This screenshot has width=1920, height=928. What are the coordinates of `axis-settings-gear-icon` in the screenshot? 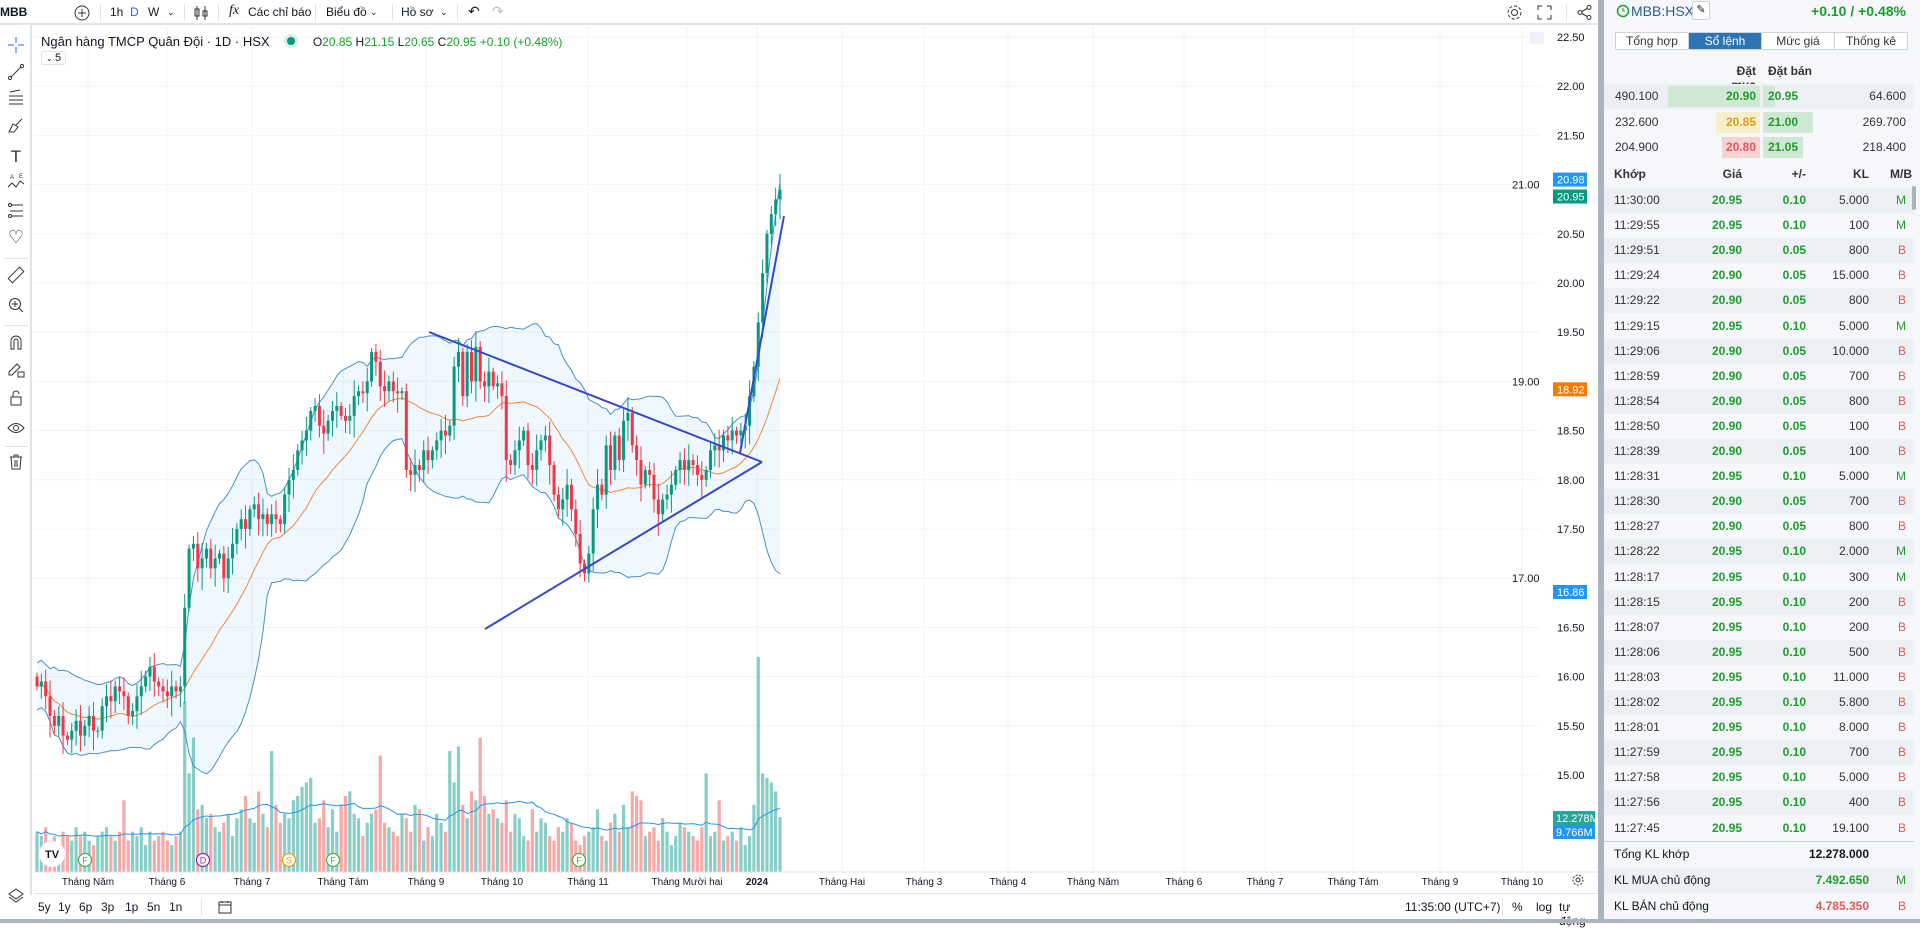 It's located at (1578, 880).